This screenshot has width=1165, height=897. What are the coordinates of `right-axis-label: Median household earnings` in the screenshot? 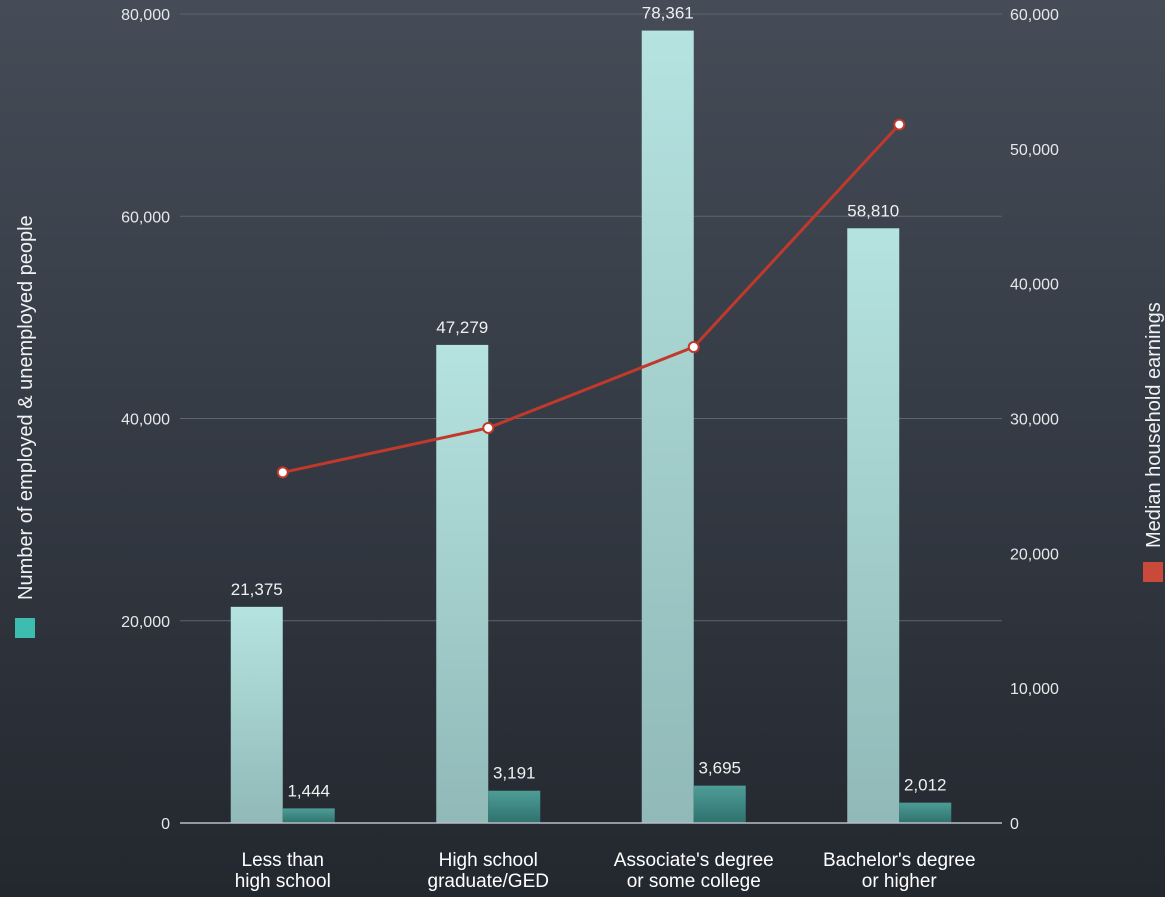 It's located at (1154, 425).